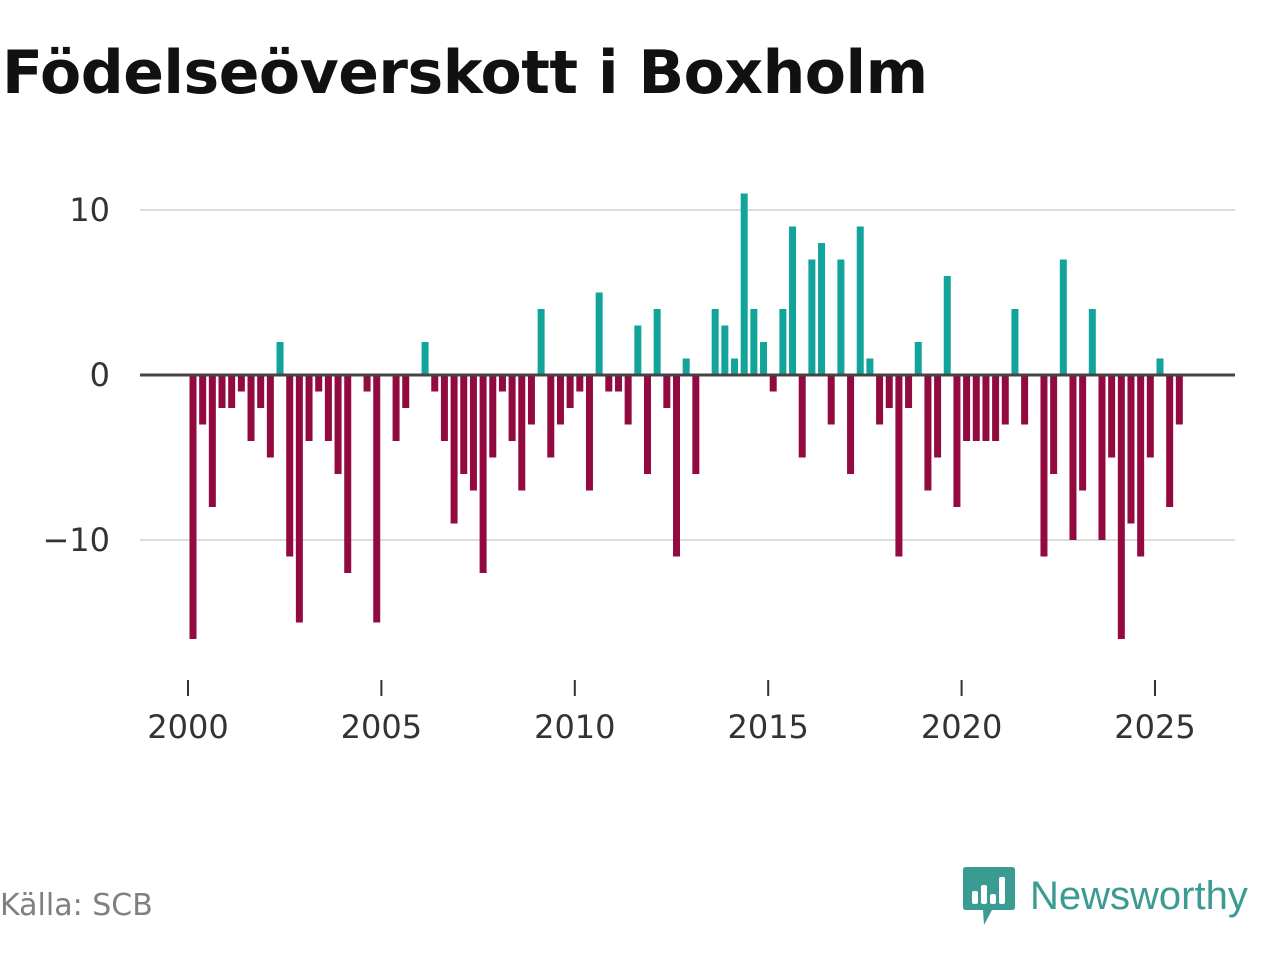 The width and height of the screenshot is (1280, 960). I want to click on x-tick-label: 2000, so click(187, 727).